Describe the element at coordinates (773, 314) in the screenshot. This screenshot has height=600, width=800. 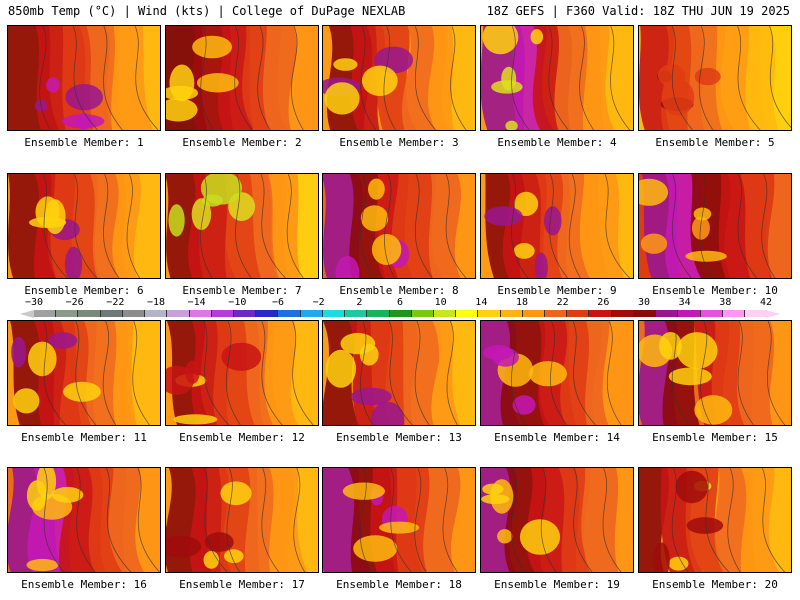
I see `colorbar-max-arrow` at that location.